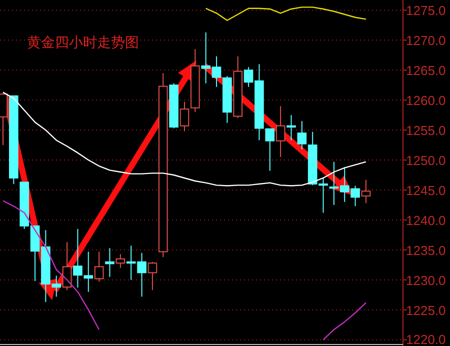 This screenshot has width=450, height=346. Describe the element at coordinates (426, 10) in the screenshot. I see `y-tick-label: 1275.0` at that location.